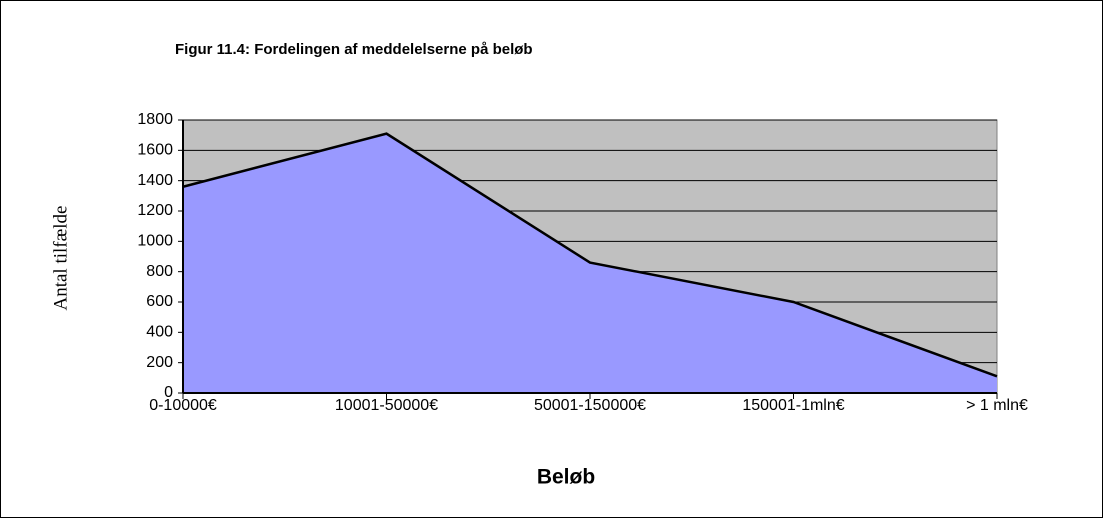 Image resolution: width=1104 pixels, height=519 pixels. I want to click on x-tick-label: 0-10000€, so click(183, 405).